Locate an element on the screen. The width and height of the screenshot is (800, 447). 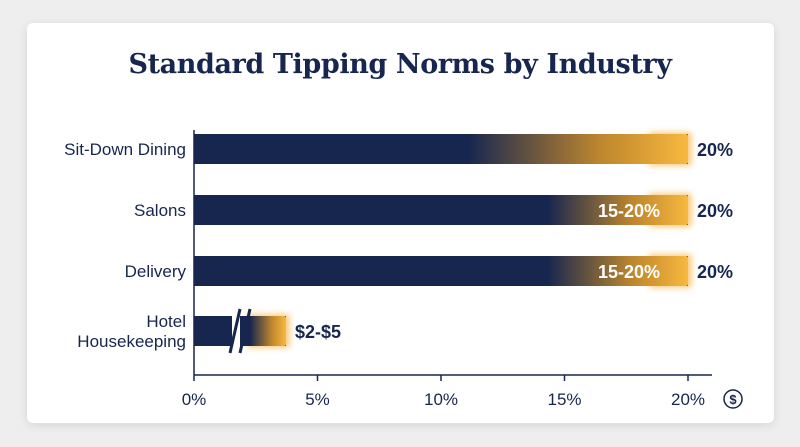
end-label: $2-$5 is located at coordinates (318, 332).